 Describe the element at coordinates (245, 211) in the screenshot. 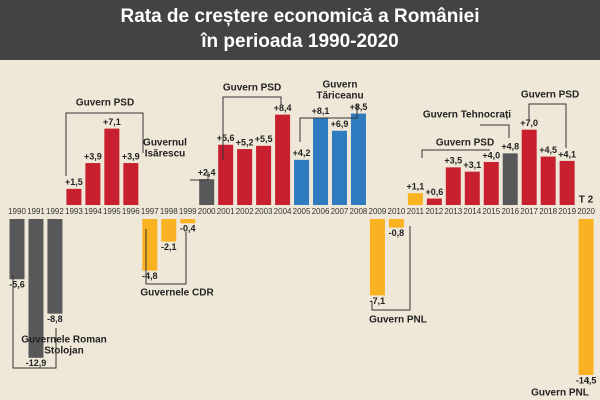

I see `x-tick-label: 2002` at that location.